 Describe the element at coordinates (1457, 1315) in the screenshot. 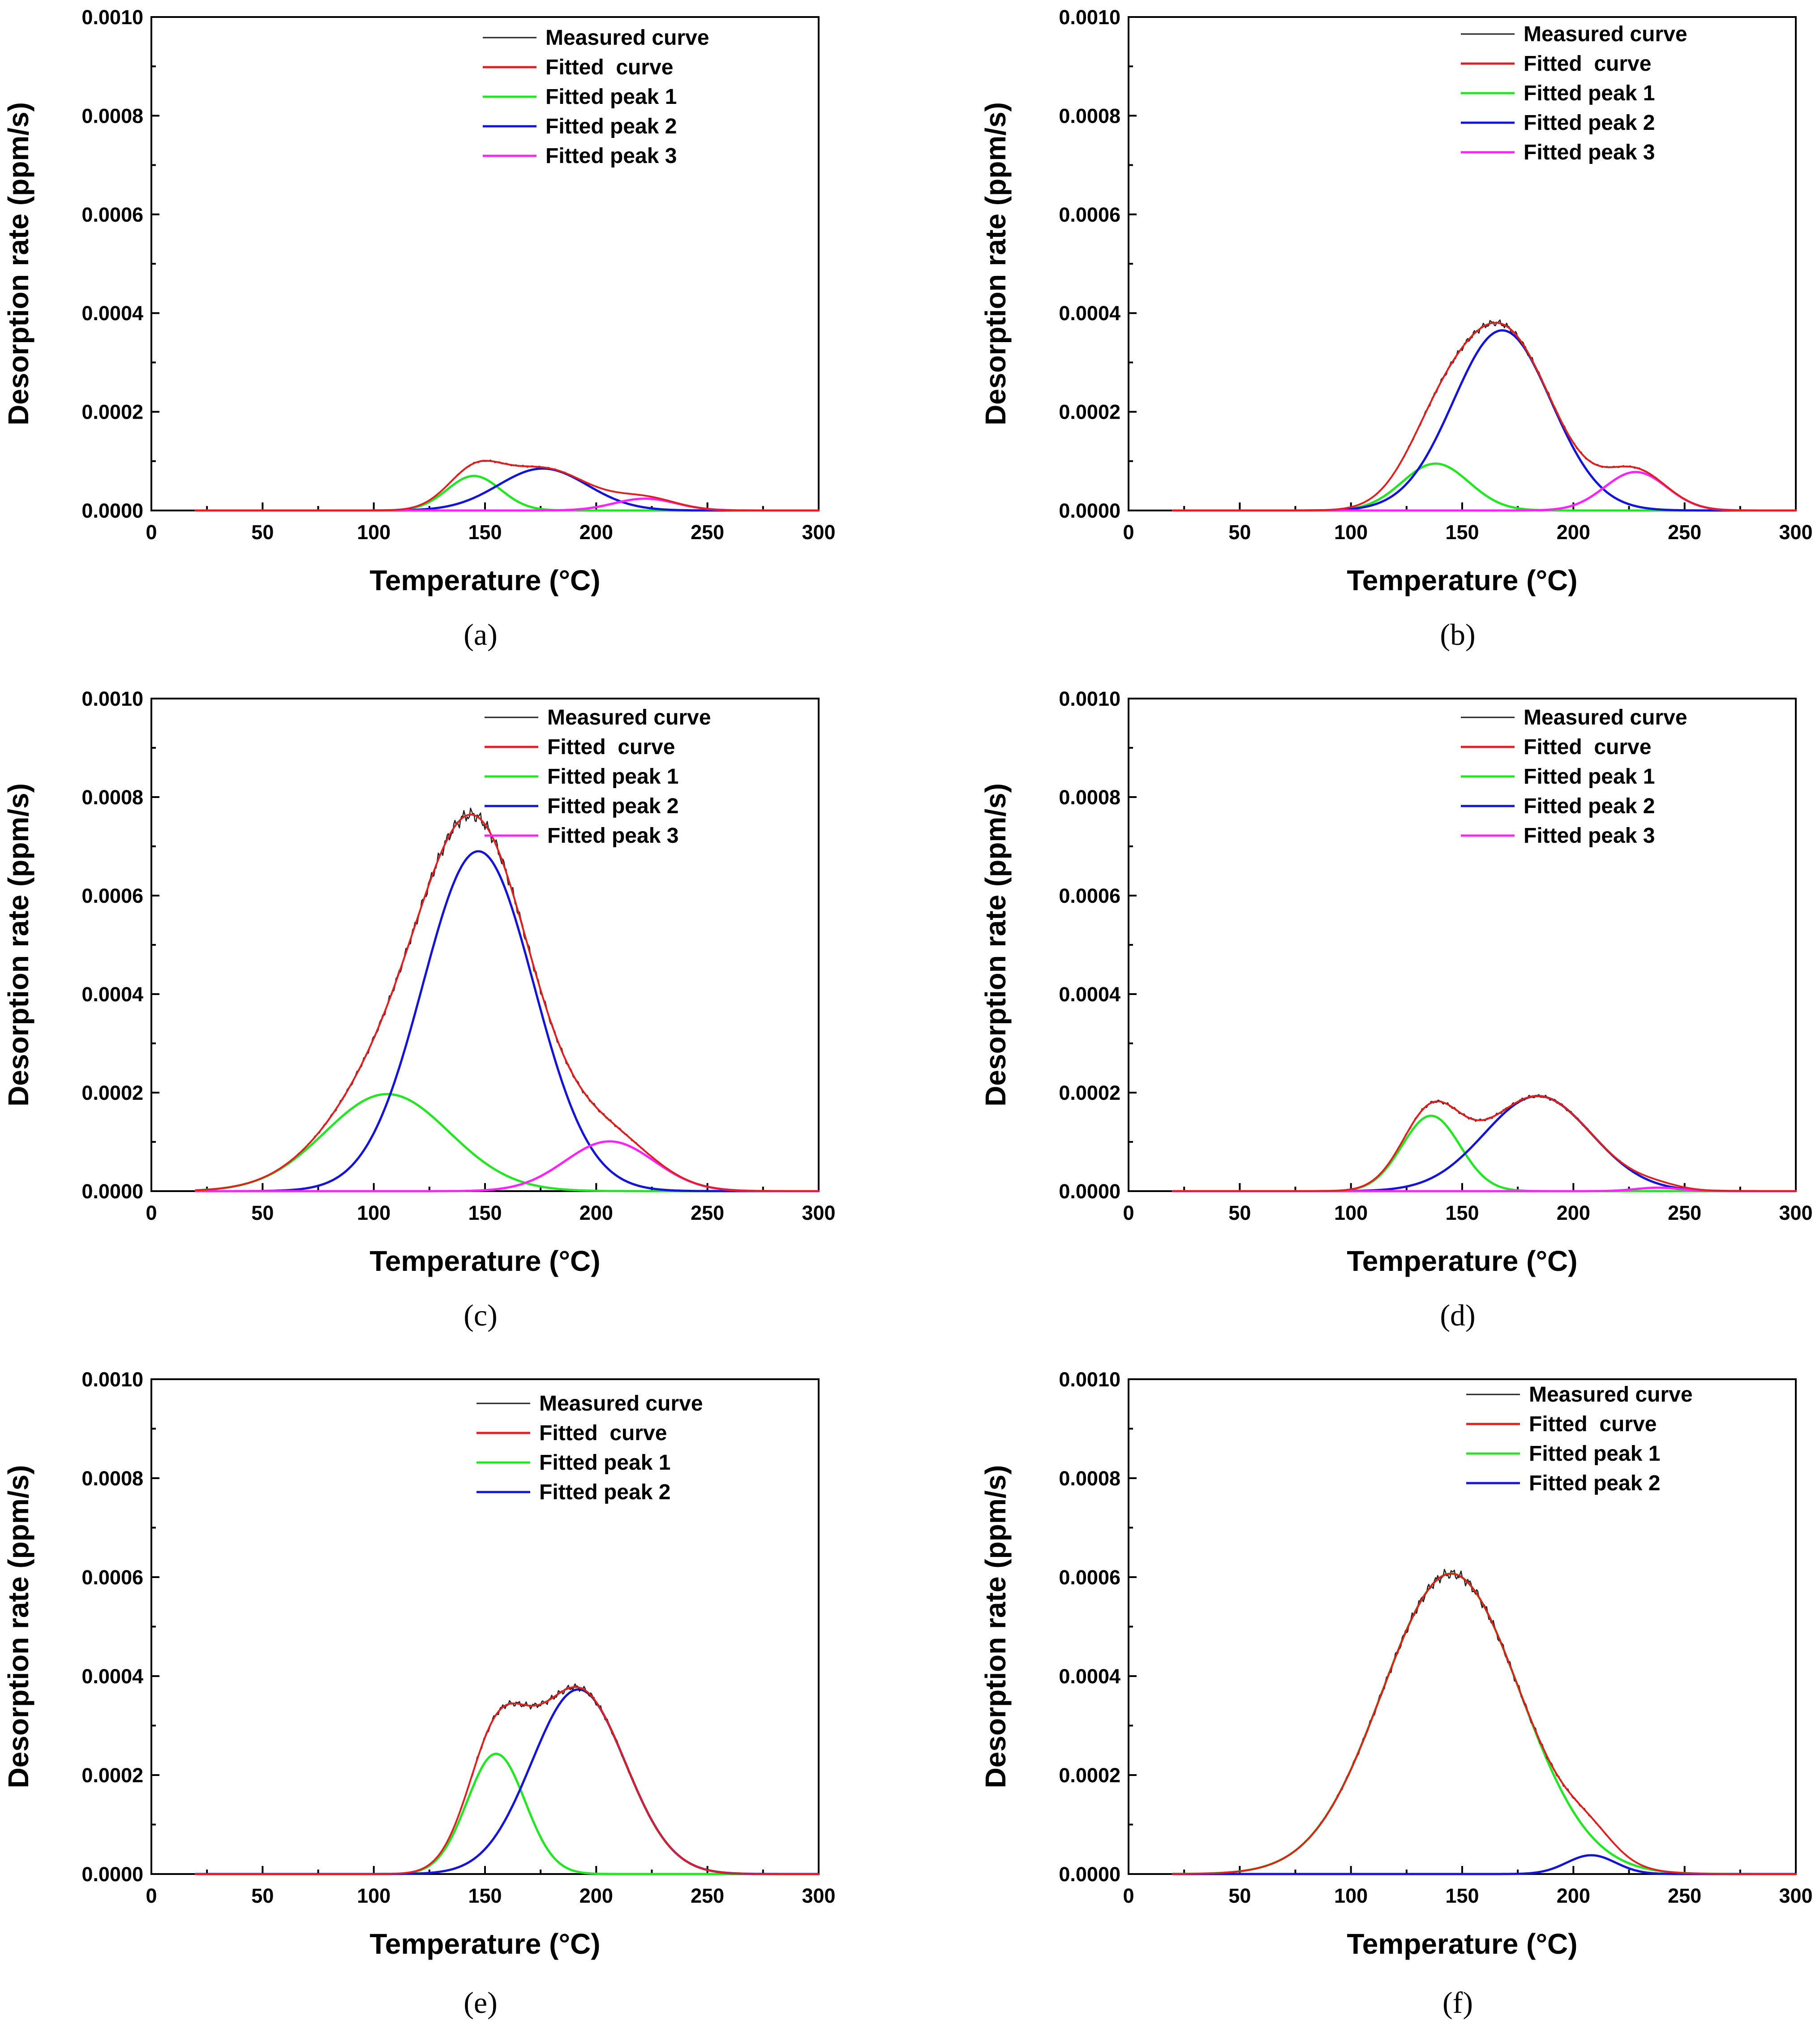

I see `panel-label: (d)` at that location.